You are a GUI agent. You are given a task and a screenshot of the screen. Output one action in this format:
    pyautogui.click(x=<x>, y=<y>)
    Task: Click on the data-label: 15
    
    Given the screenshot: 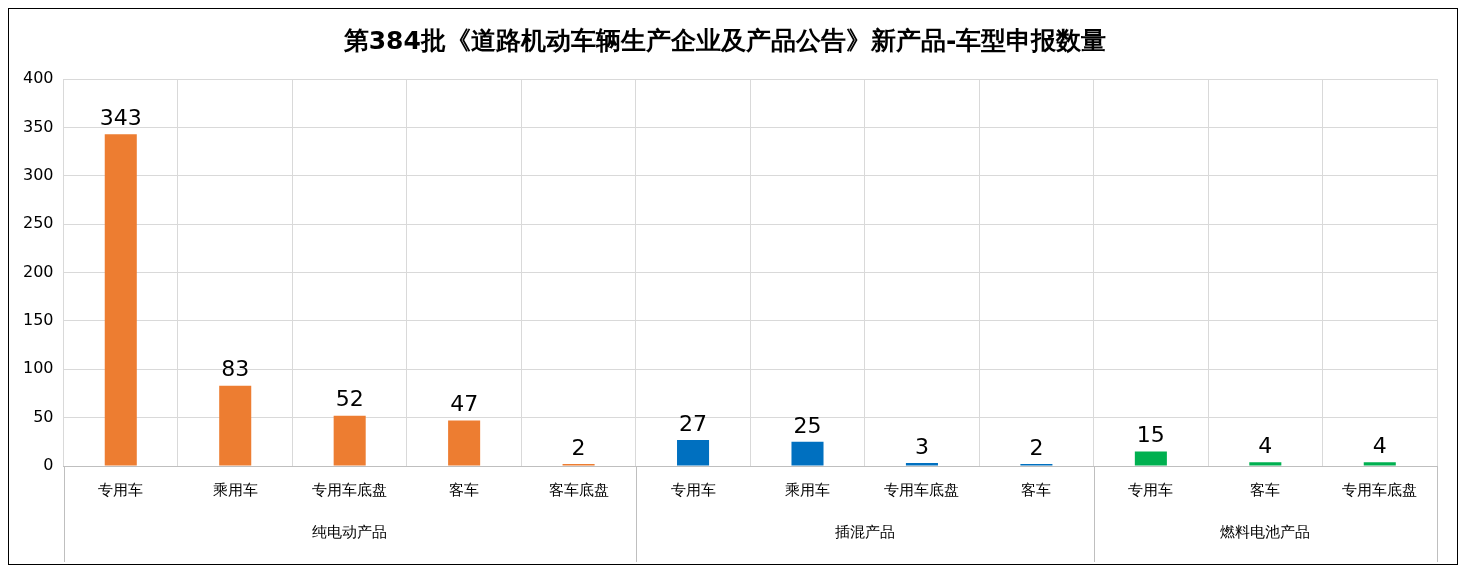 What is the action you would take?
    pyautogui.click(x=1150, y=435)
    